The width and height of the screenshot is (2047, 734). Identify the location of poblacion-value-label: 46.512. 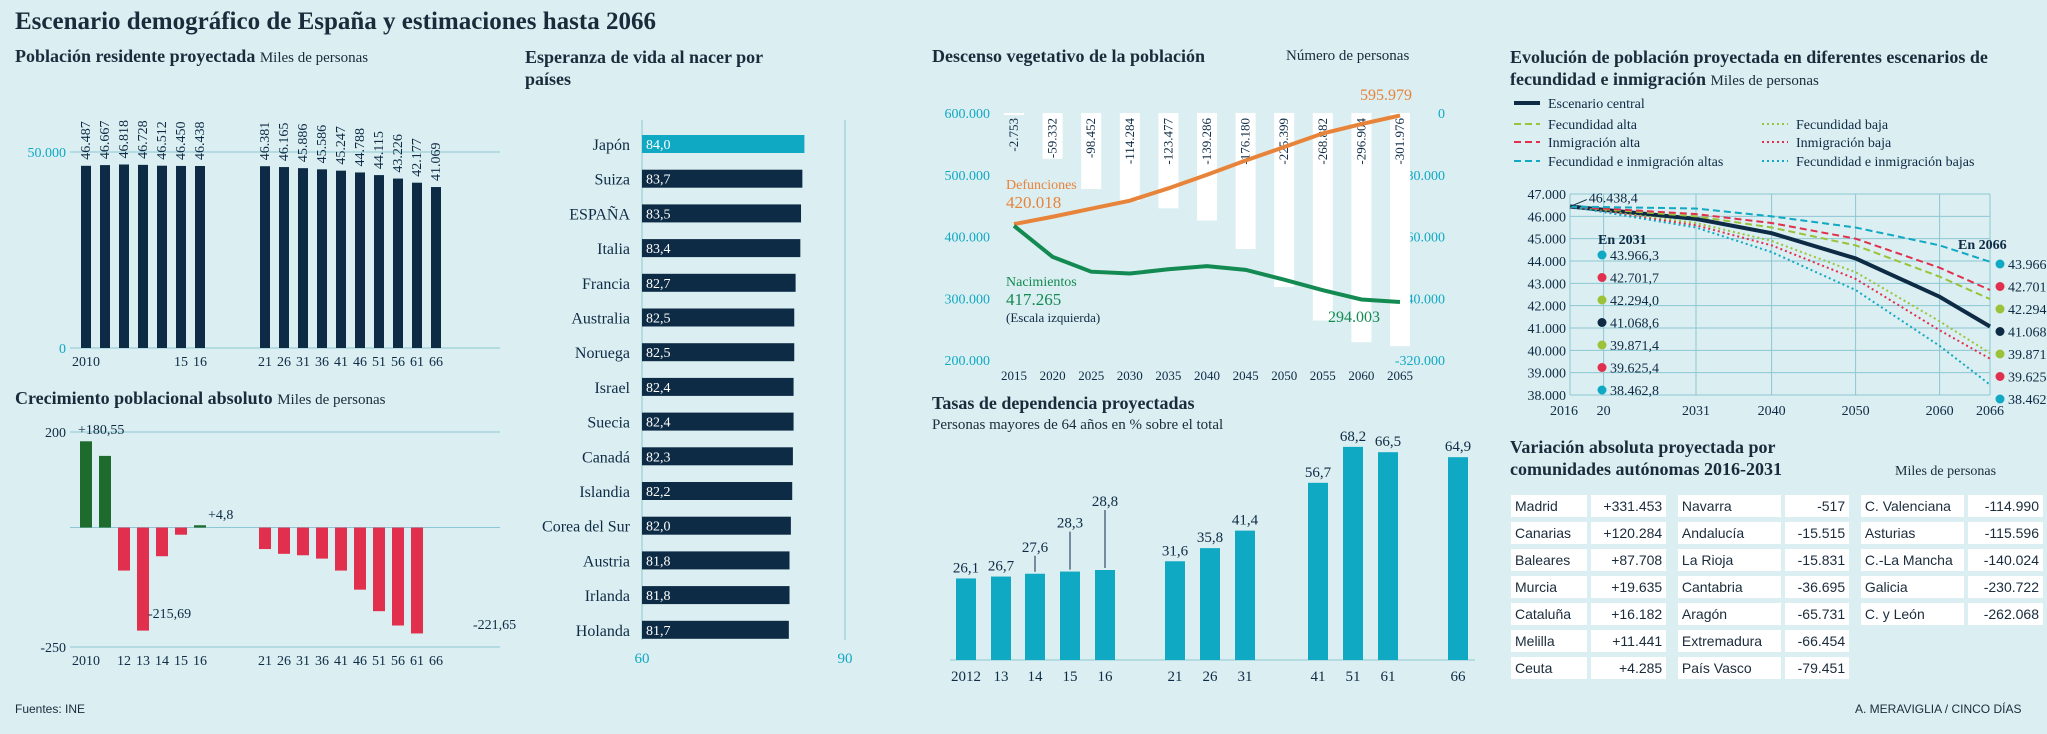
(162, 140).